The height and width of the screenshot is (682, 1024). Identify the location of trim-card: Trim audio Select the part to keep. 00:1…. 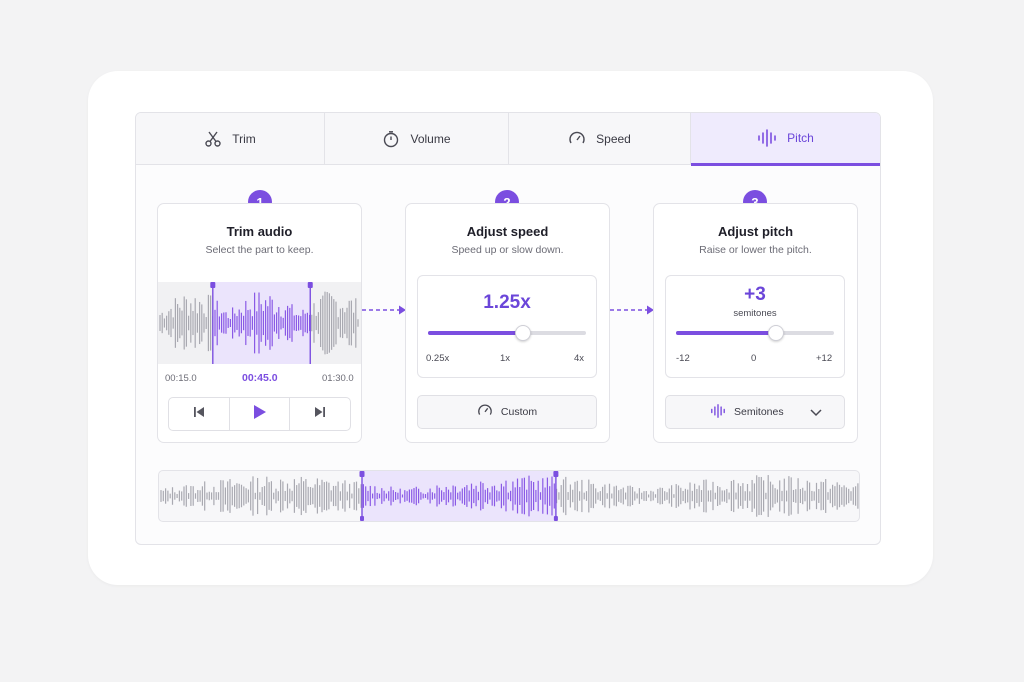
(259, 323).